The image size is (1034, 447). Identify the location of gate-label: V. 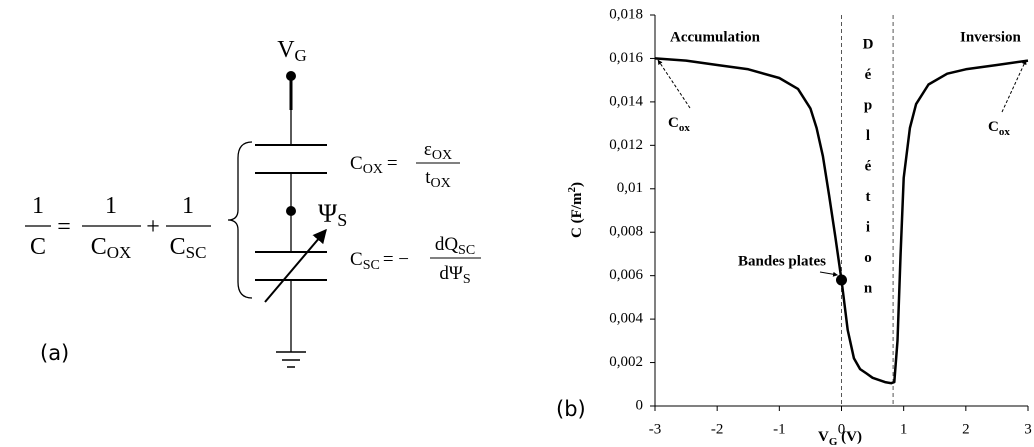
(286, 50).